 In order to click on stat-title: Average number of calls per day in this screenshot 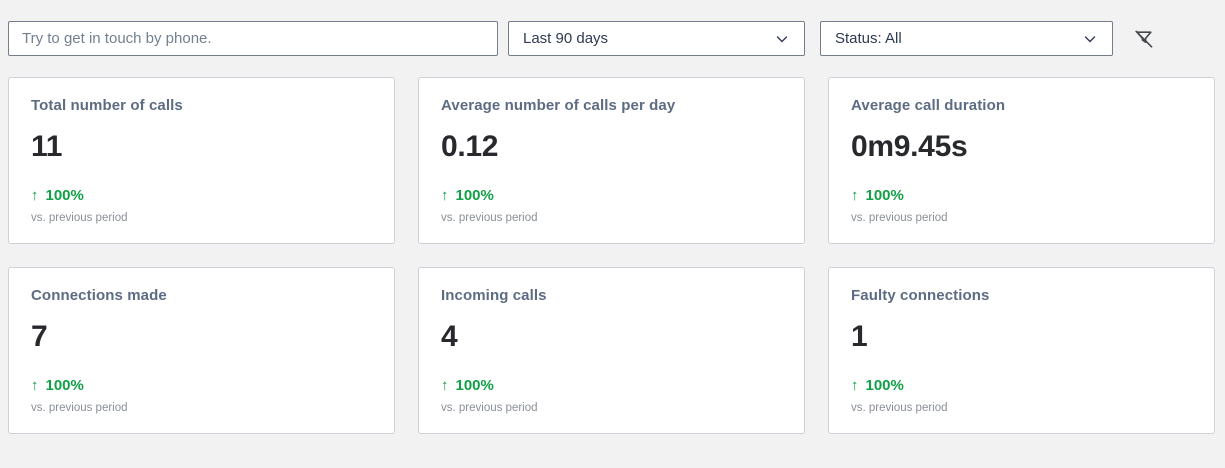, I will do `click(558, 105)`.